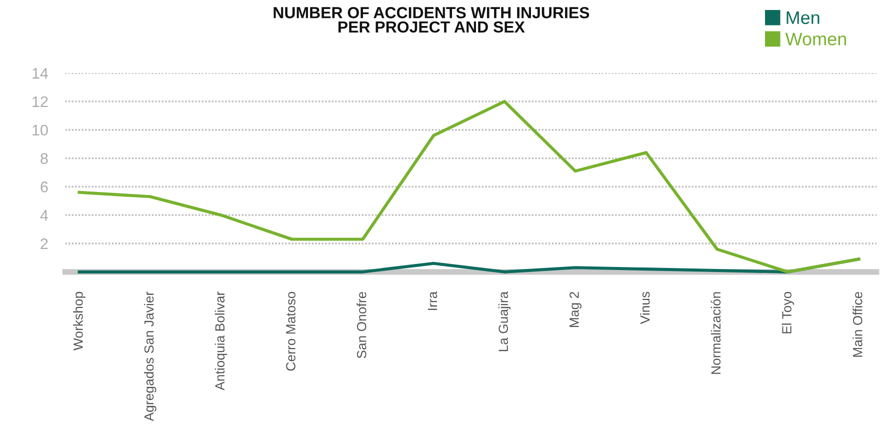 The height and width of the screenshot is (440, 880). Describe the element at coordinates (291, 331) in the screenshot. I see `x-tick-label: Cerro Matoso` at that location.